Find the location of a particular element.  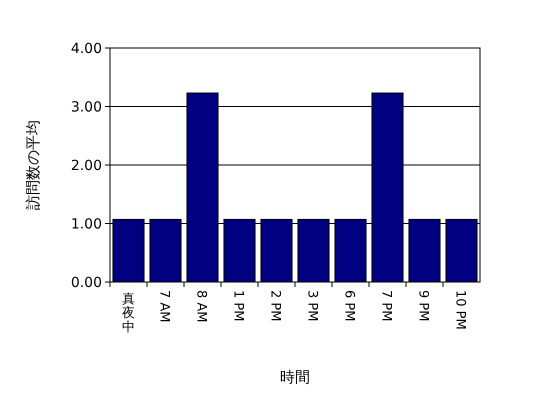

x-tick-label: 1 PM is located at coordinates (238, 306).